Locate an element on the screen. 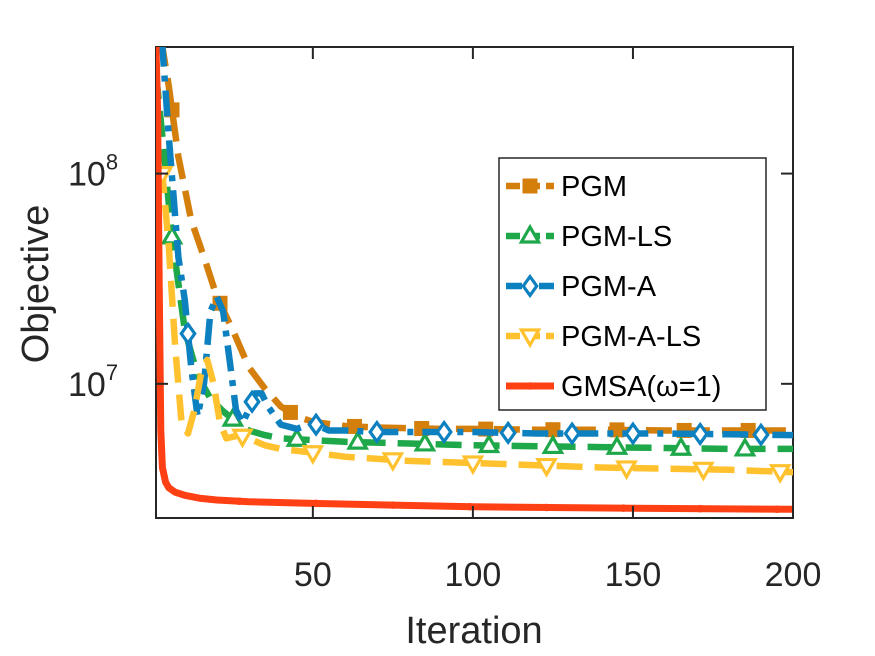 The image size is (875, 656). legend-entry: GMSA(ω=1) is located at coordinates (613, 387).